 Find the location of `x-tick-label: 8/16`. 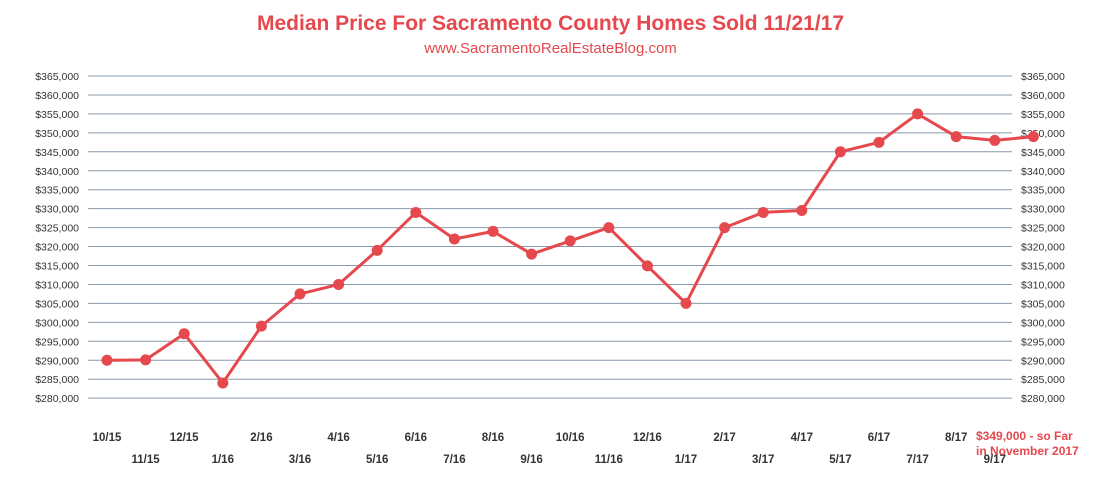

x-tick-label: 8/16 is located at coordinates (493, 438).